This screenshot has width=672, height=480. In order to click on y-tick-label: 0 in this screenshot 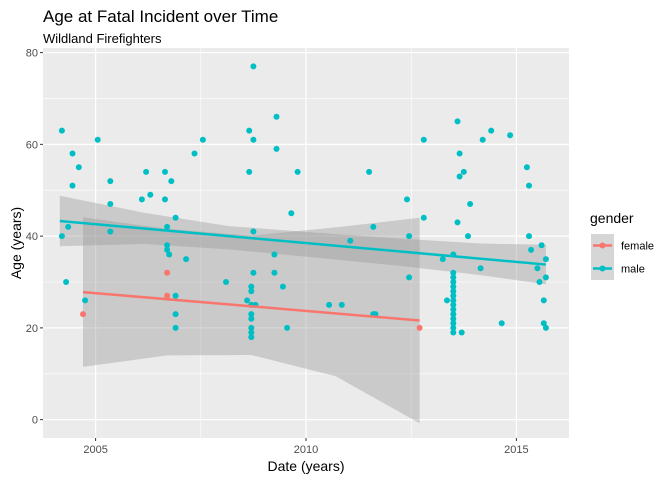, I will do `click(35, 421)`.